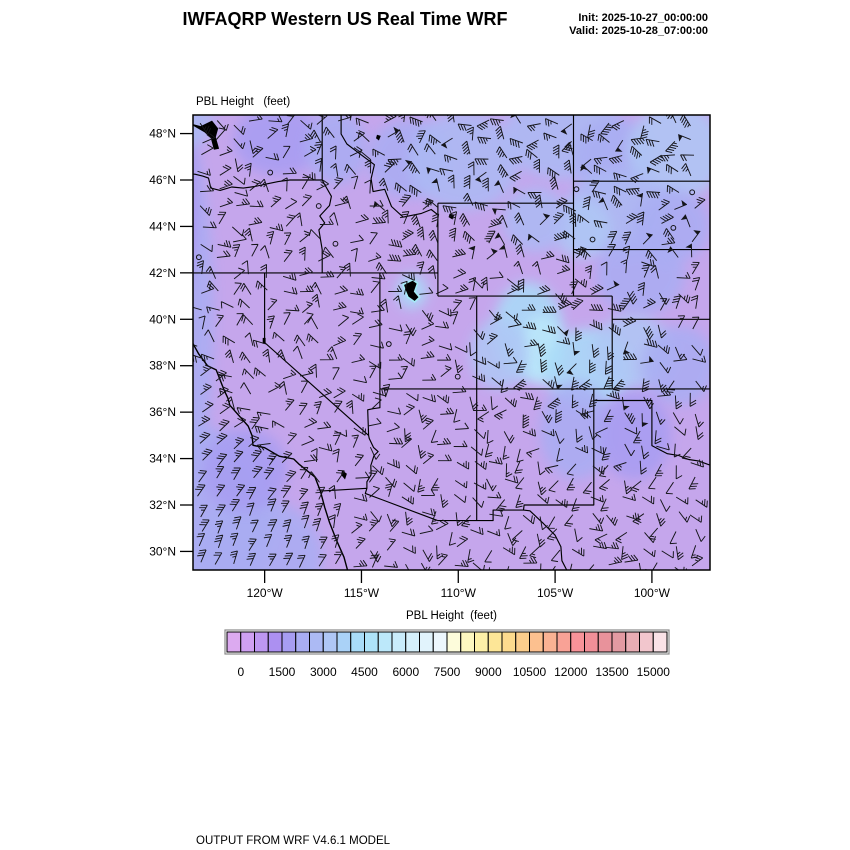  I want to click on init-time-label: Init: 2025-10-27_00:00:00, so click(643, 18).